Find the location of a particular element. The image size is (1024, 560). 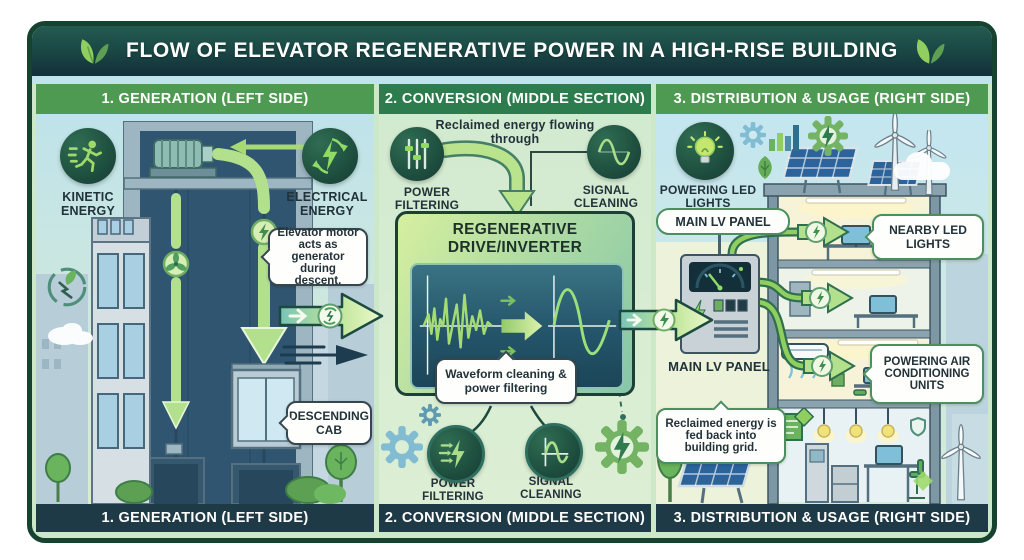

electrical-energy-icon is located at coordinates (330, 156).